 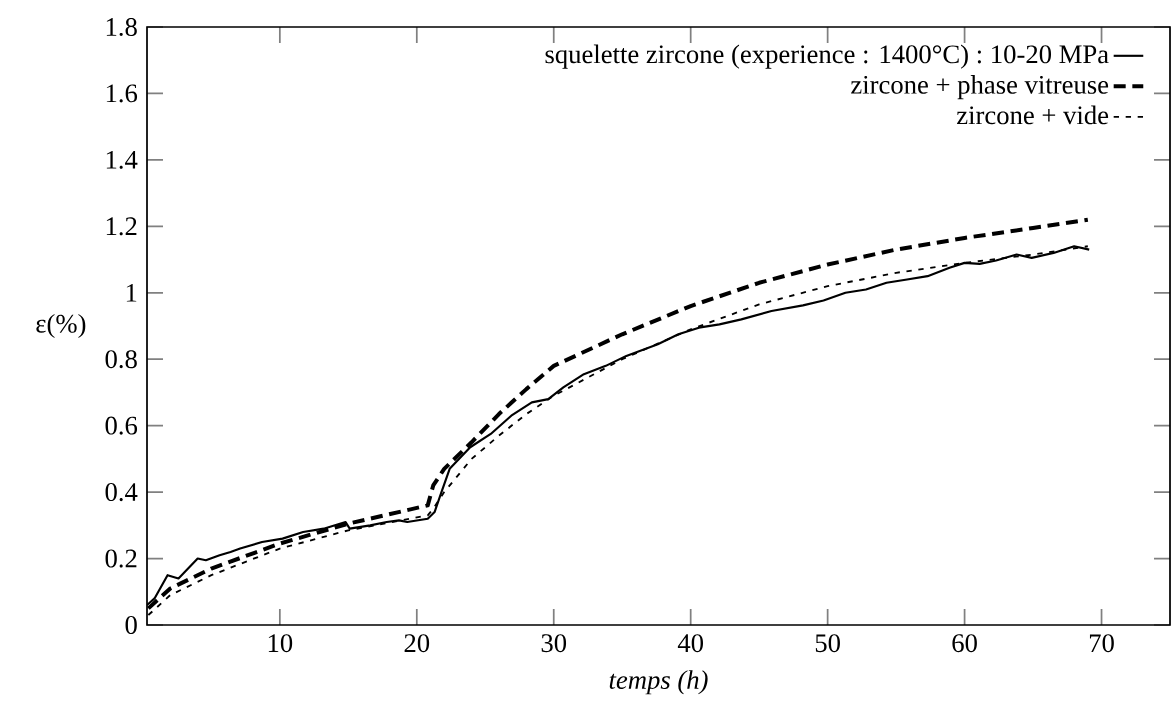 I want to click on x-tick-label: 50, so click(x=827, y=643).